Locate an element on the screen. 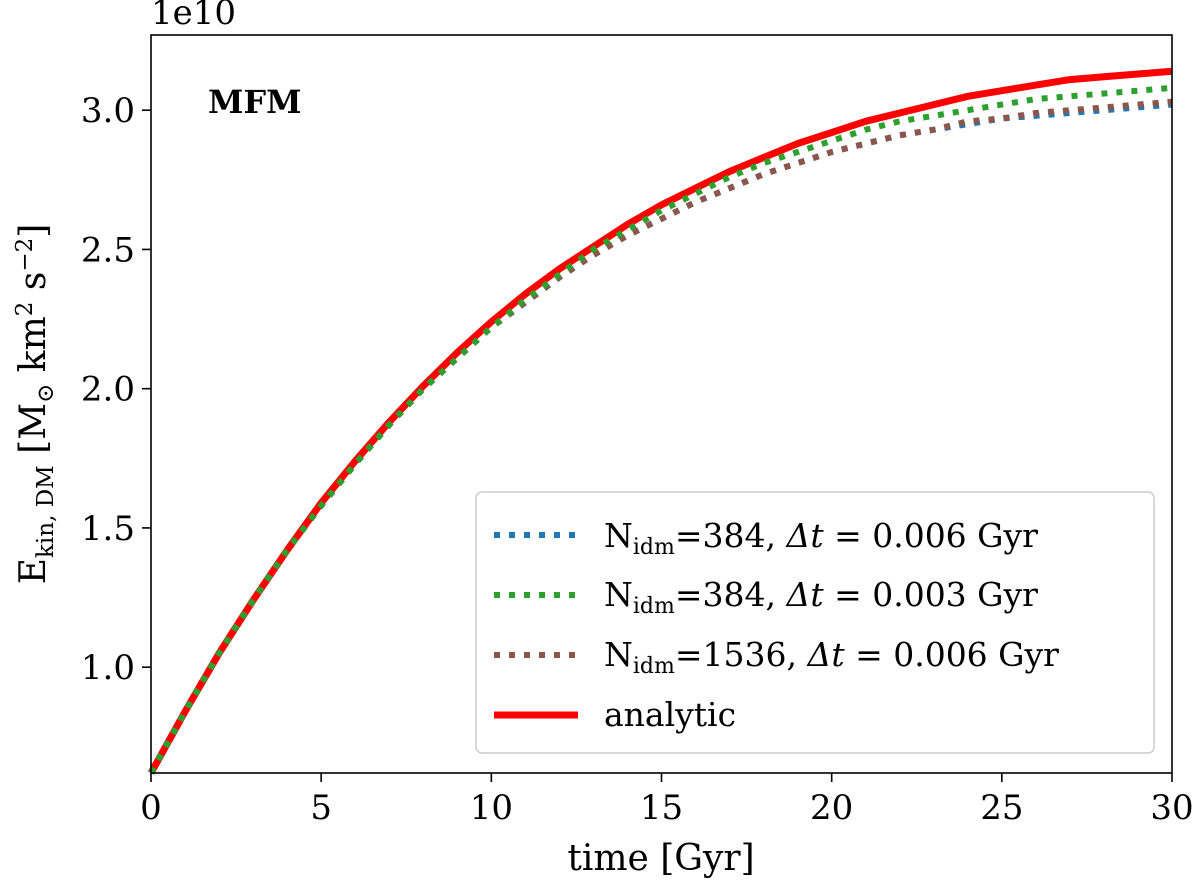 This screenshot has height=891, width=1200. y-axis-label: Ekin, DM [M⊙ km2 s−2] is located at coordinates (35, 404).